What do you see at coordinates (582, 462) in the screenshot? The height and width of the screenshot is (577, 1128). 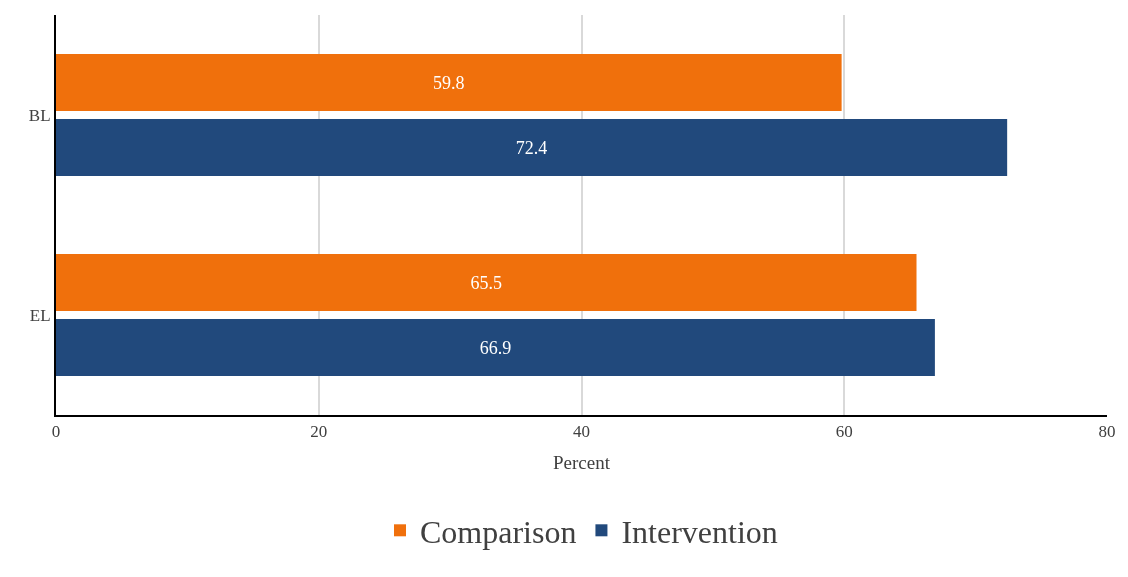 I see `x-axis-title: Percent` at bounding box center [582, 462].